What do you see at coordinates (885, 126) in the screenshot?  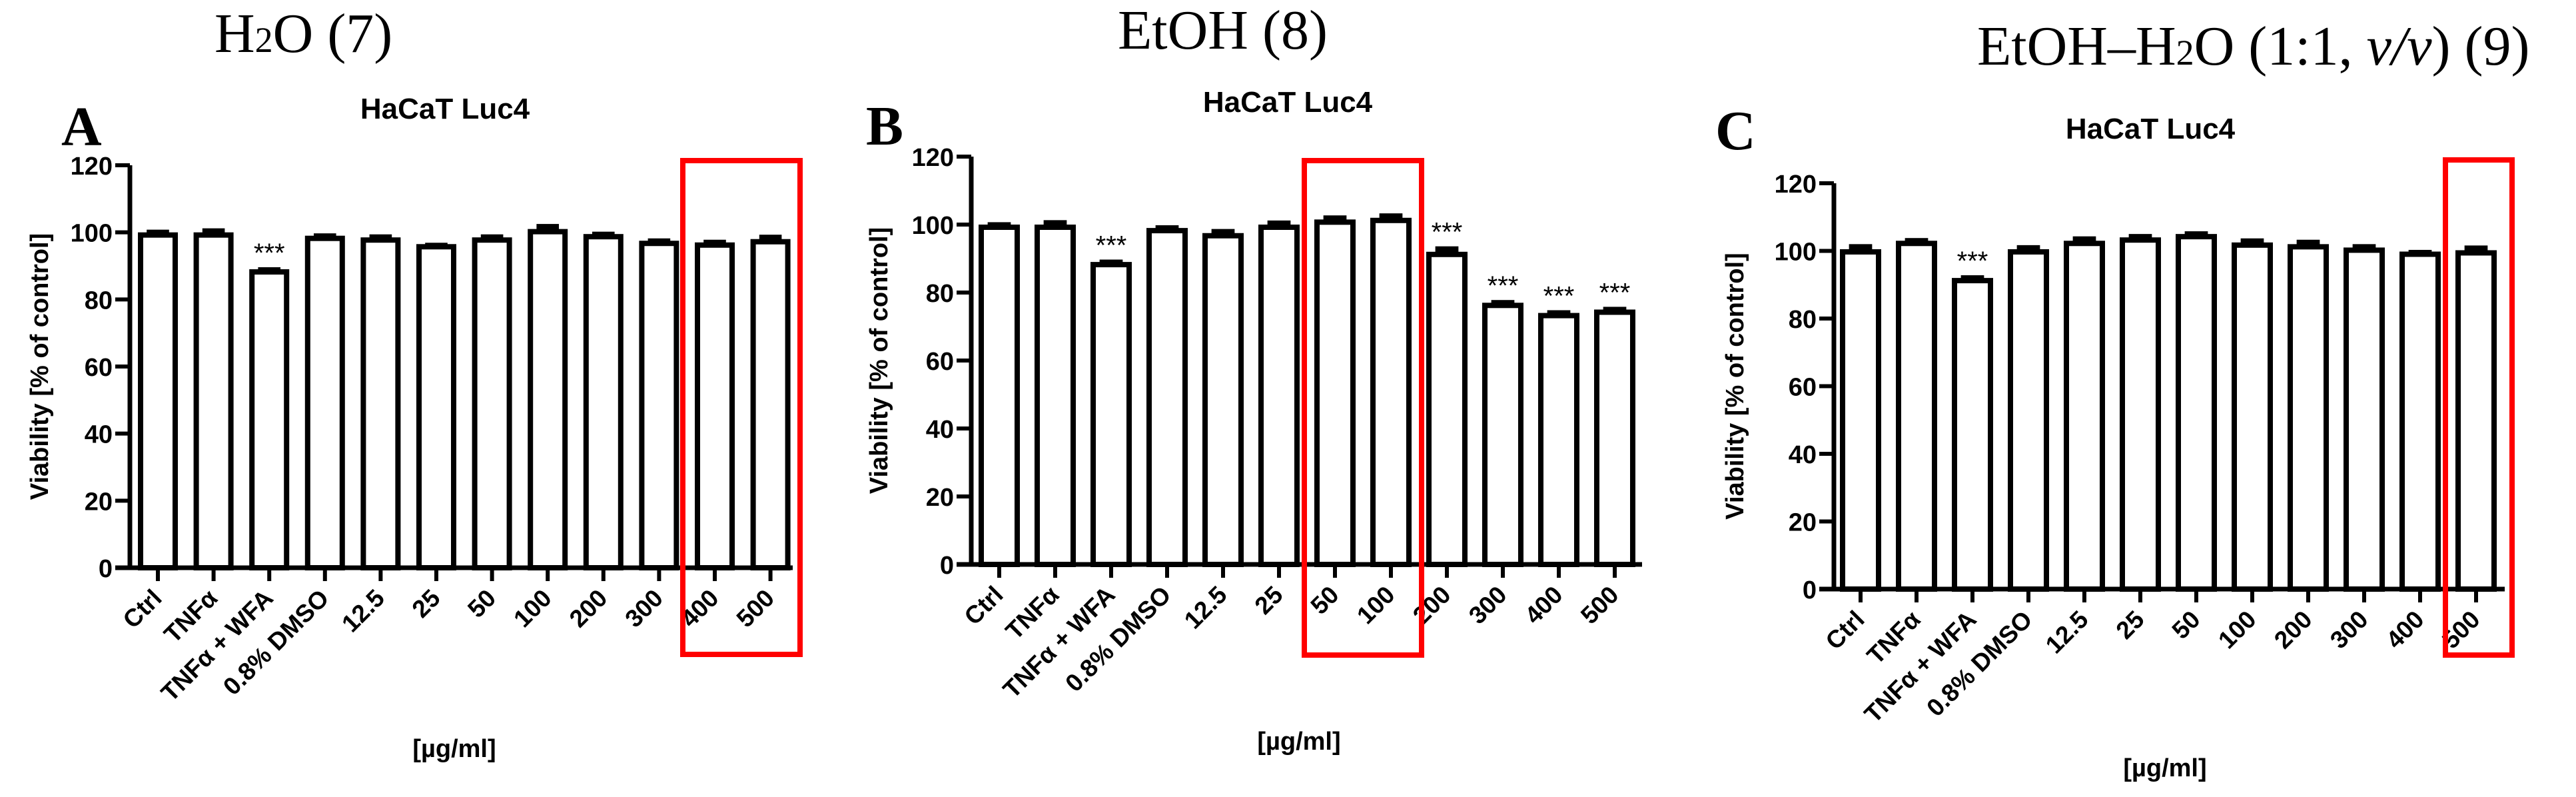 I see `panel-letter: B` at bounding box center [885, 126].